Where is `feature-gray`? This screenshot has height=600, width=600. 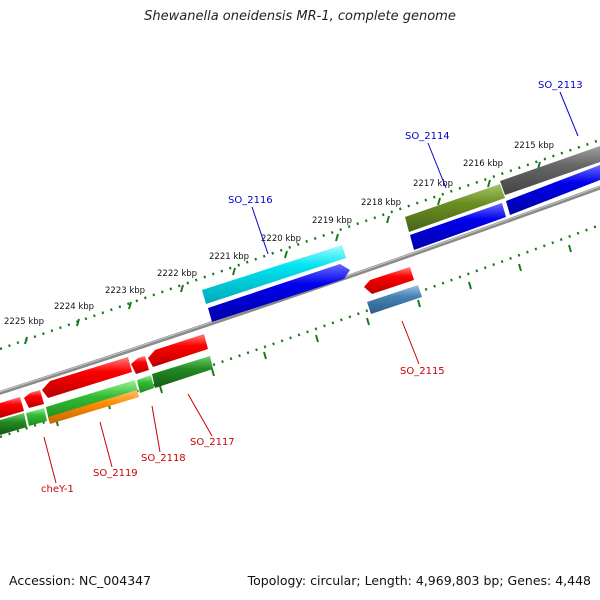
feature-gray is located at coordinates (550, 170).